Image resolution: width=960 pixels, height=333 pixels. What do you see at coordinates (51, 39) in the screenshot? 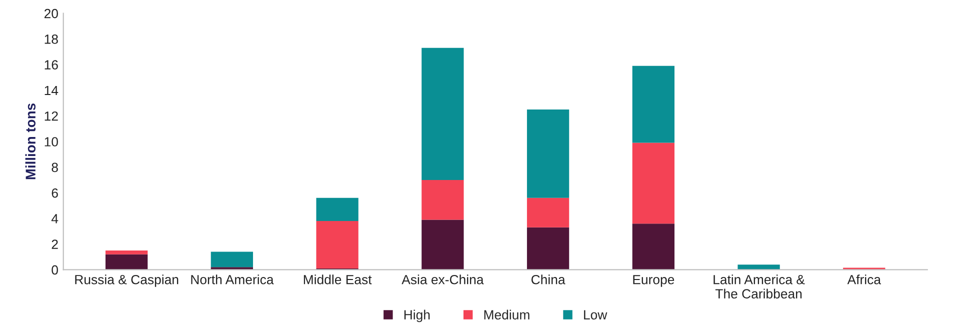
I see `y-tick-label: 18` at bounding box center [51, 39].